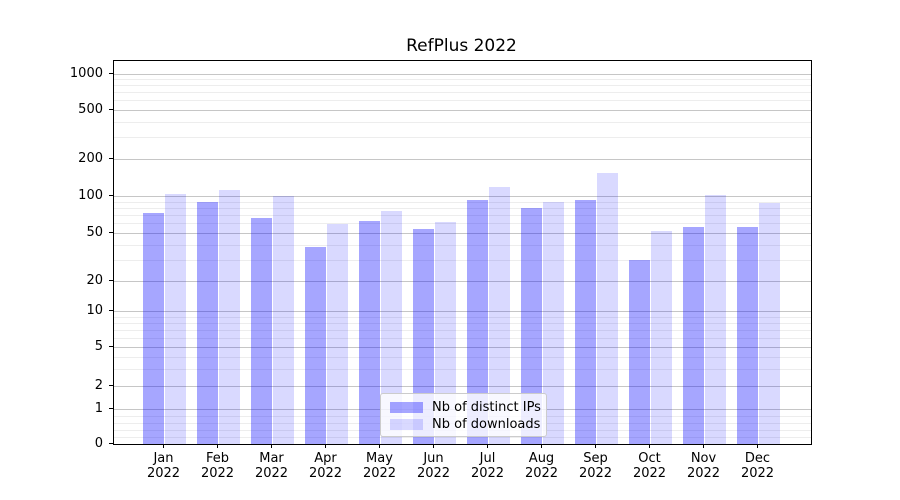  I want to click on x-tick-label-apr: Apr 2022, so click(326, 466).